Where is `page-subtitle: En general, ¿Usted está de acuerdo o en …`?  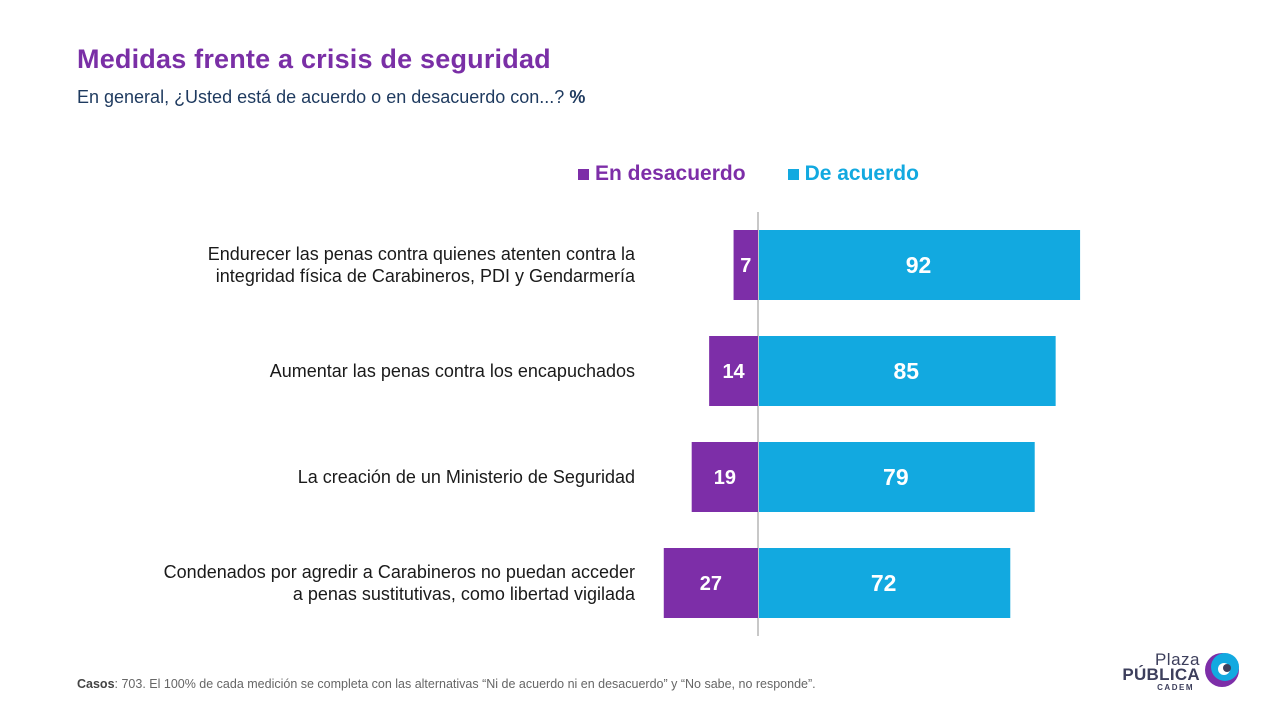 page-subtitle: En general, ¿Usted está de acuerdo o en … is located at coordinates (331, 97).